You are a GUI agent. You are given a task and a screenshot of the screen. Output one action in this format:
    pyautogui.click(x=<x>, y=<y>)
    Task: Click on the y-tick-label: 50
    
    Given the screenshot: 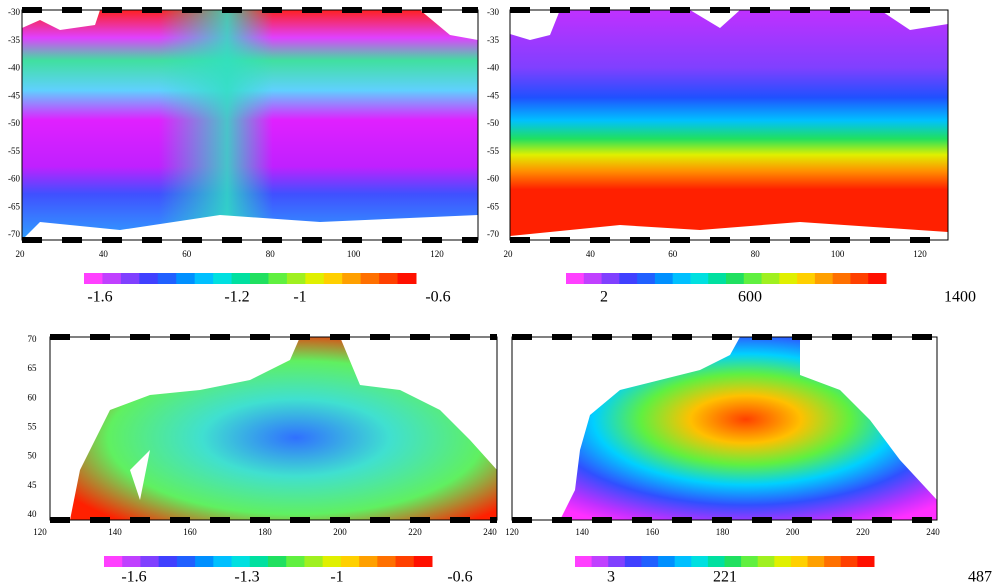 What is the action you would take?
    pyautogui.click(x=33, y=456)
    